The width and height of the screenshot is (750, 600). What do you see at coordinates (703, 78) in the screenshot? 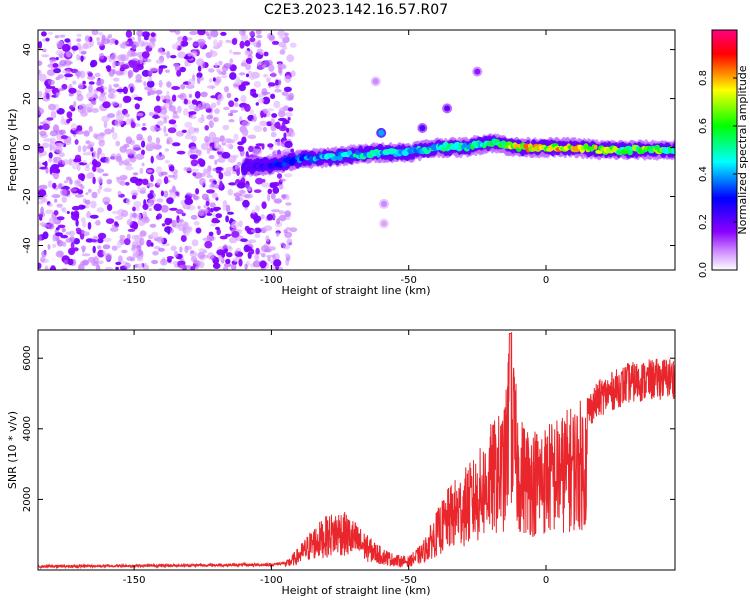
I see `colorbar-tick-label: 0.8` at bounding box center [703, 78].